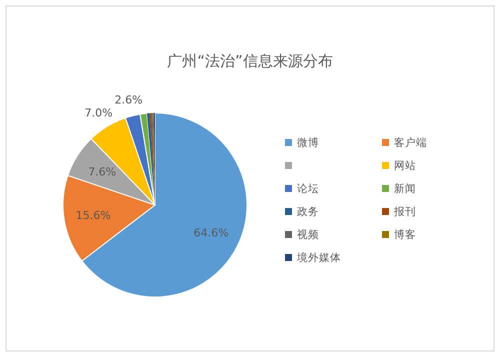 This screenshot has width=500, height=362. What do you see at coordinates (128, 100) in the screenshot?
I see `data-label: 2.6%` at bounding box center [128, 100].